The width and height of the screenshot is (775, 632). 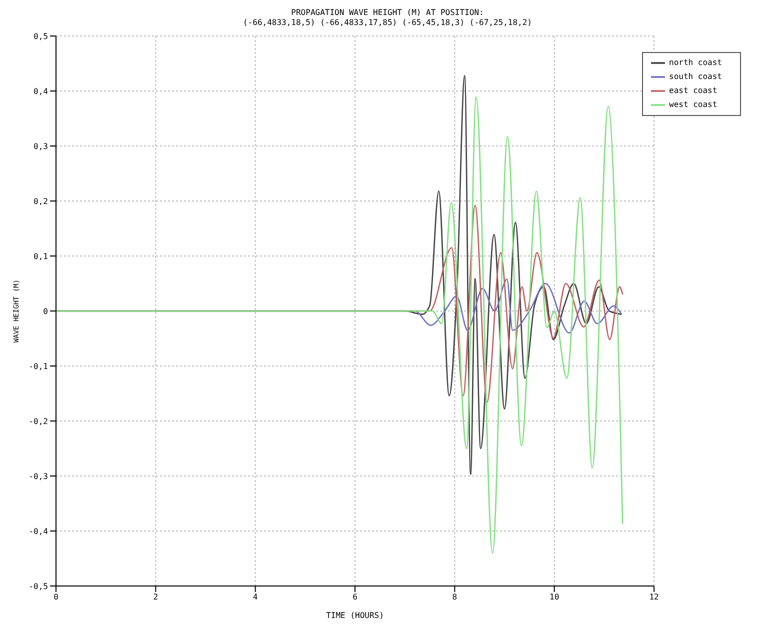 I want to click on x-tick-label: 0, so click(x=56, y=597).